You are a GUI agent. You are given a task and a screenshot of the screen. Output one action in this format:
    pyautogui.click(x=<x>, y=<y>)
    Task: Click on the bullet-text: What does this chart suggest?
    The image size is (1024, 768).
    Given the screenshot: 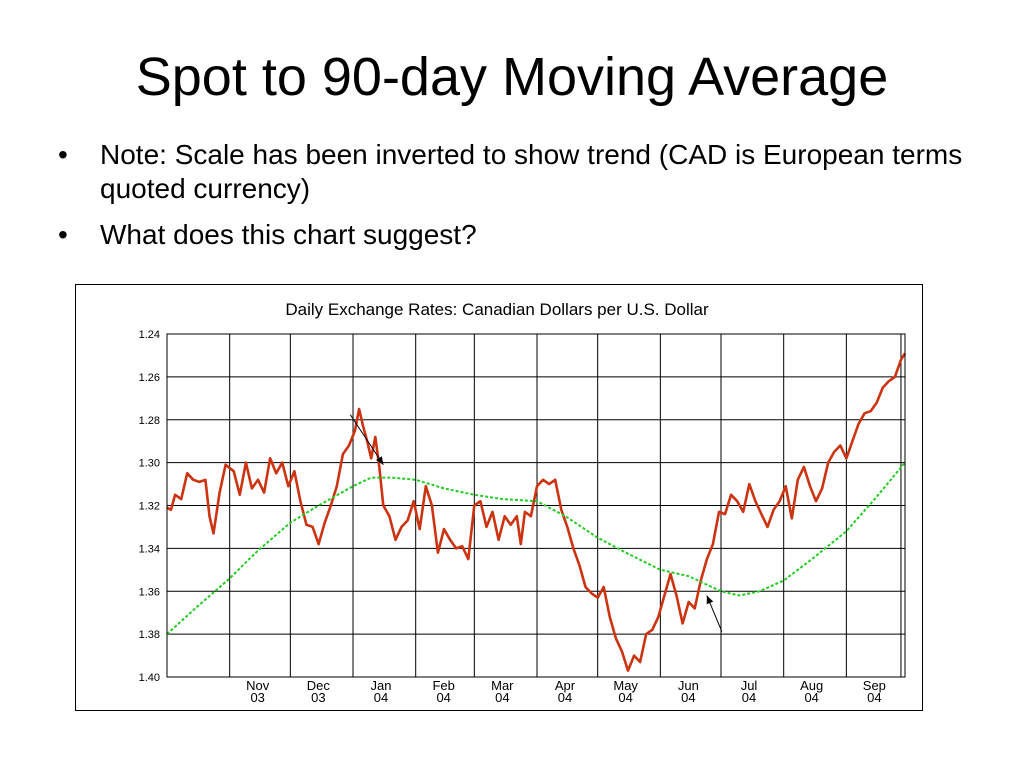 What is the action you would take?
    pyautogui.click(x=288, y=234)
    